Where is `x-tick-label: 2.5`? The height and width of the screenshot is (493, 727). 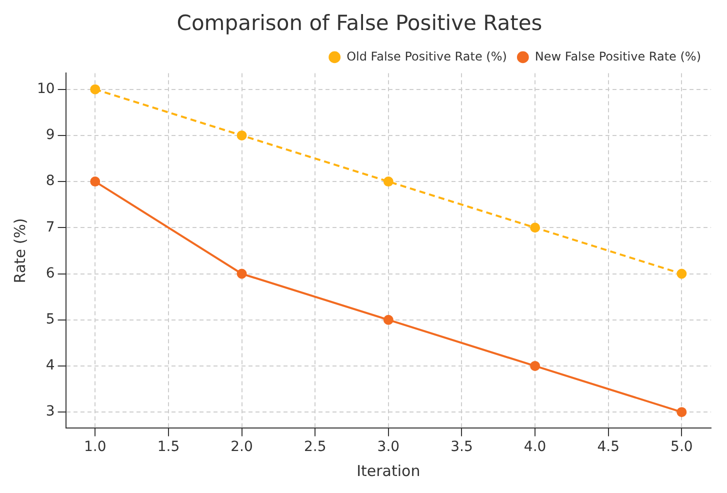 x-tick-label: 2.5 is located at coordinates (315, 447).